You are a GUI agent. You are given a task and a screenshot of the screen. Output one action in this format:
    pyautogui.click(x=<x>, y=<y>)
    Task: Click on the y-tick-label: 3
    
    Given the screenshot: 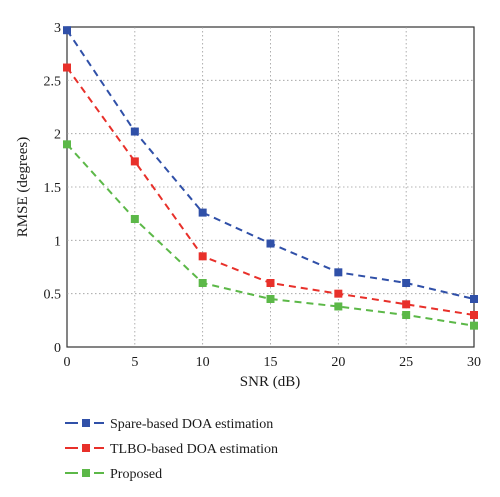 What is the action you would take?
    pyautogui.click(x=57, y=28)
    